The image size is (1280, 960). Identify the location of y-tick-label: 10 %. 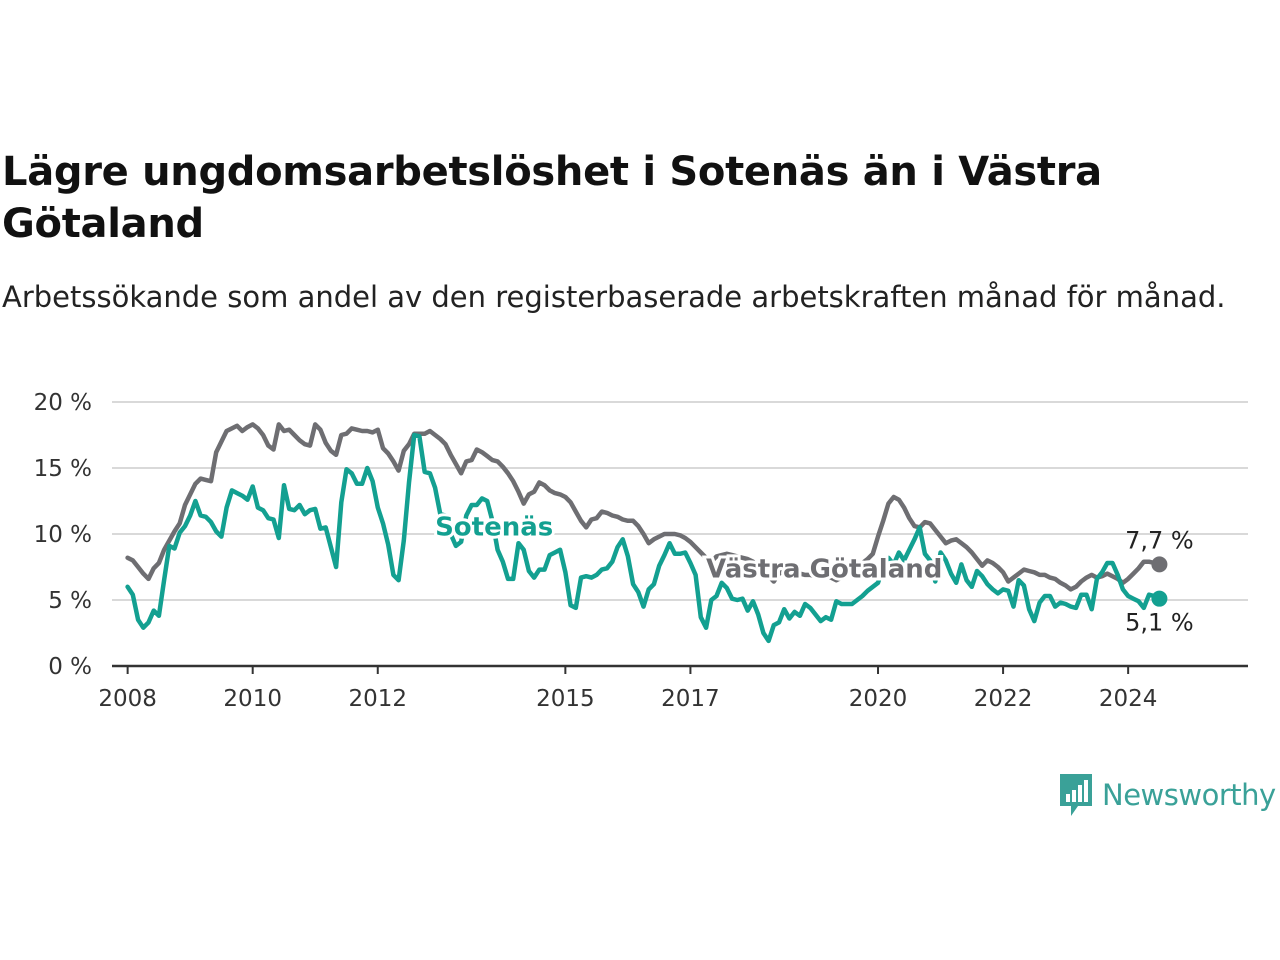
(63, 535).